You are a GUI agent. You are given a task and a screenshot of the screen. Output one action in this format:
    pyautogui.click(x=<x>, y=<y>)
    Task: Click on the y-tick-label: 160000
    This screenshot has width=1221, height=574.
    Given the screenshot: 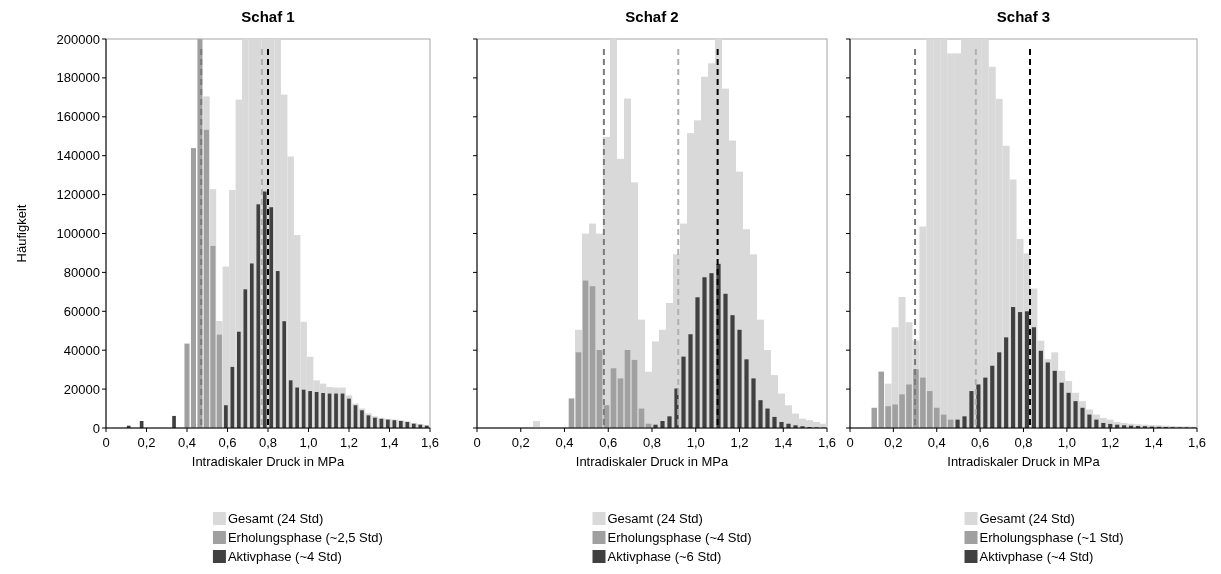 What is the action you would take?
    pyautogui.click(x=78, y=117)
    